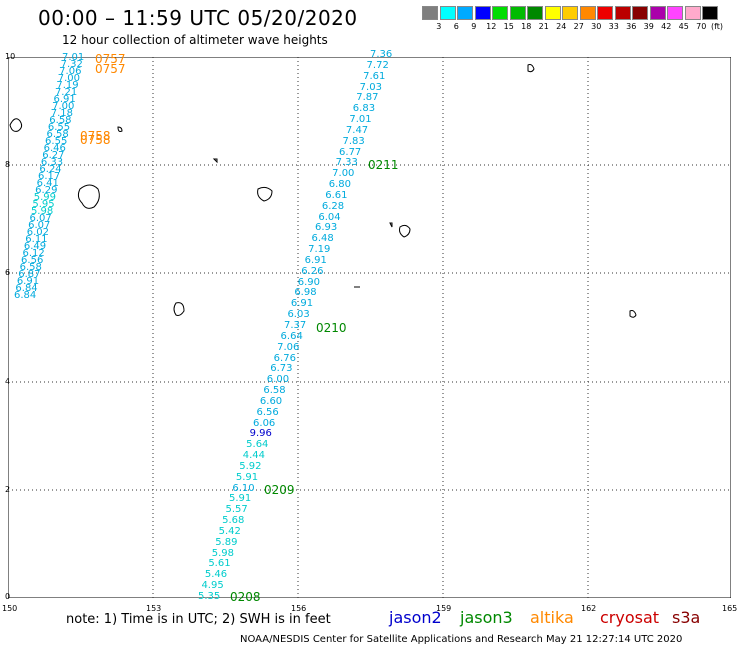 The image size is (740, 650). I want to click on swh-value: 7.36, so click(381, 54).